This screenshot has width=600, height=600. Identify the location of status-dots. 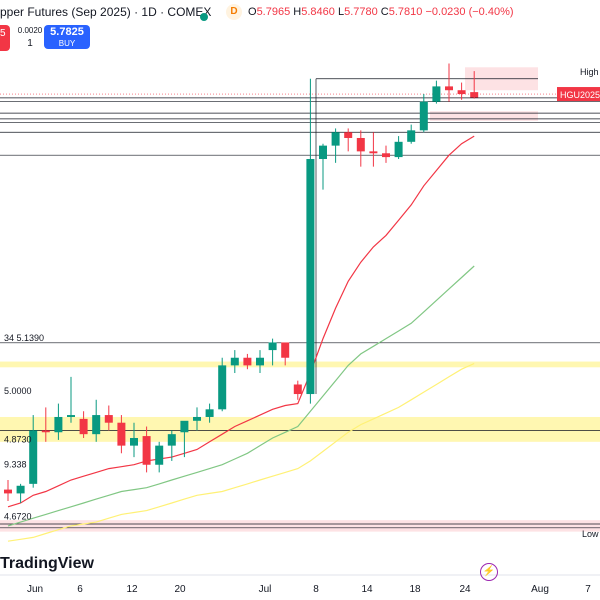
(205, 17).